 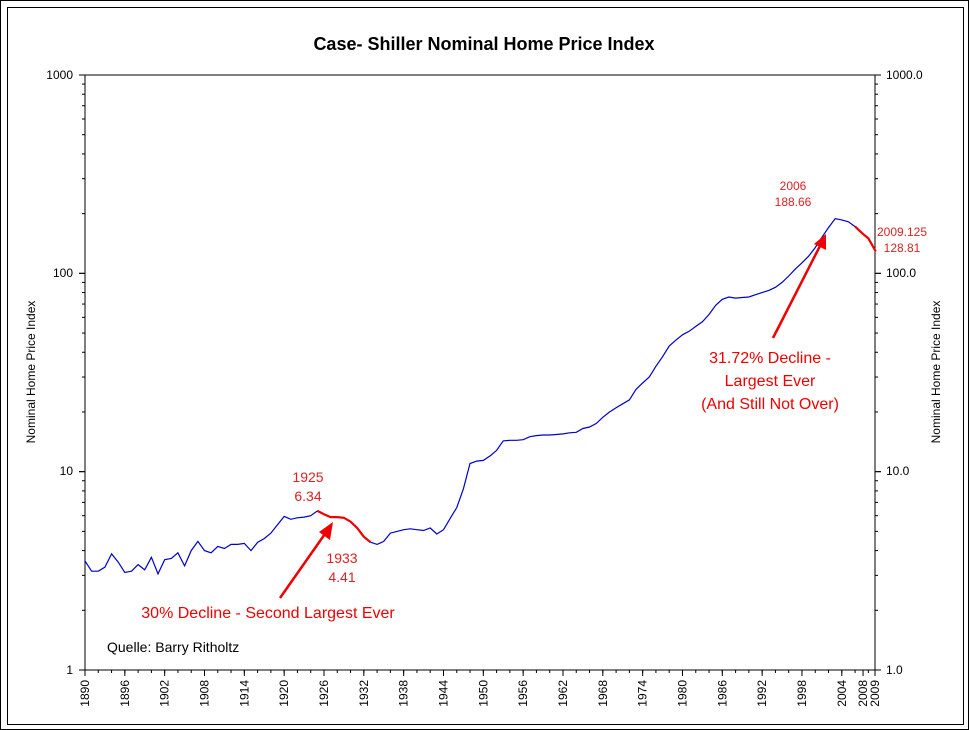 I want to click on annotation-decline-2-line2: Largest Ever, so click(x=770, y=381).